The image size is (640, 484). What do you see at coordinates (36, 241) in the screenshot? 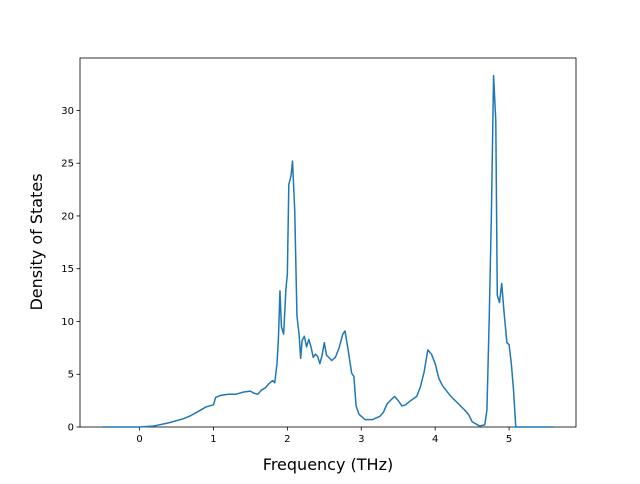
I see `y-axis-title: Density of States` at bounding box center [36, 241].